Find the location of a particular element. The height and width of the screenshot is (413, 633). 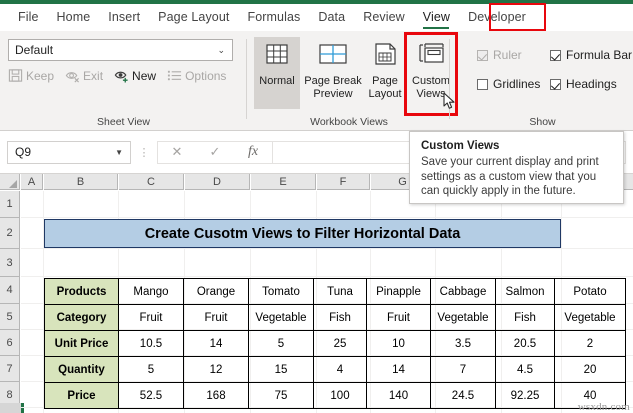

cell-category-1: Fruit is located at coordinates (151, 317).